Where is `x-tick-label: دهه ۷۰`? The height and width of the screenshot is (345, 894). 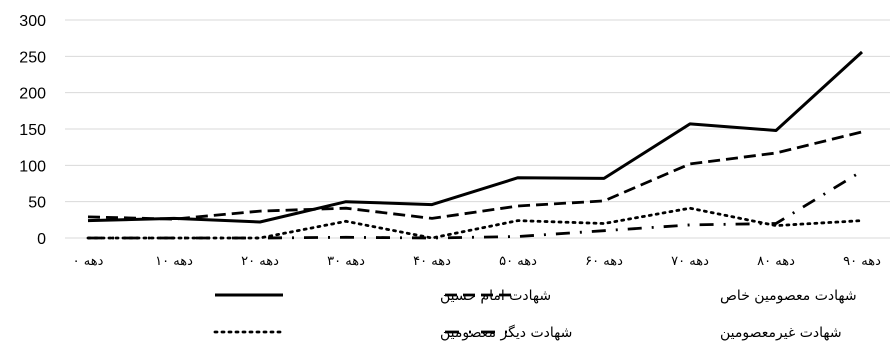 x-tick-label: دهه ۷۰ is located at coordinates (690, 261).